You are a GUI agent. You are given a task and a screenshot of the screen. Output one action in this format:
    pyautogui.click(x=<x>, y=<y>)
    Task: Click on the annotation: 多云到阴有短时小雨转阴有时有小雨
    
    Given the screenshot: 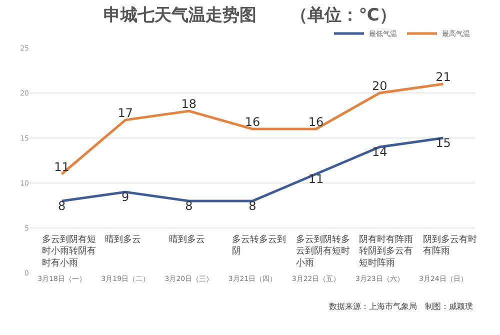 What is the action you would take?
    pyautogui.click(x=69, y=251)
    